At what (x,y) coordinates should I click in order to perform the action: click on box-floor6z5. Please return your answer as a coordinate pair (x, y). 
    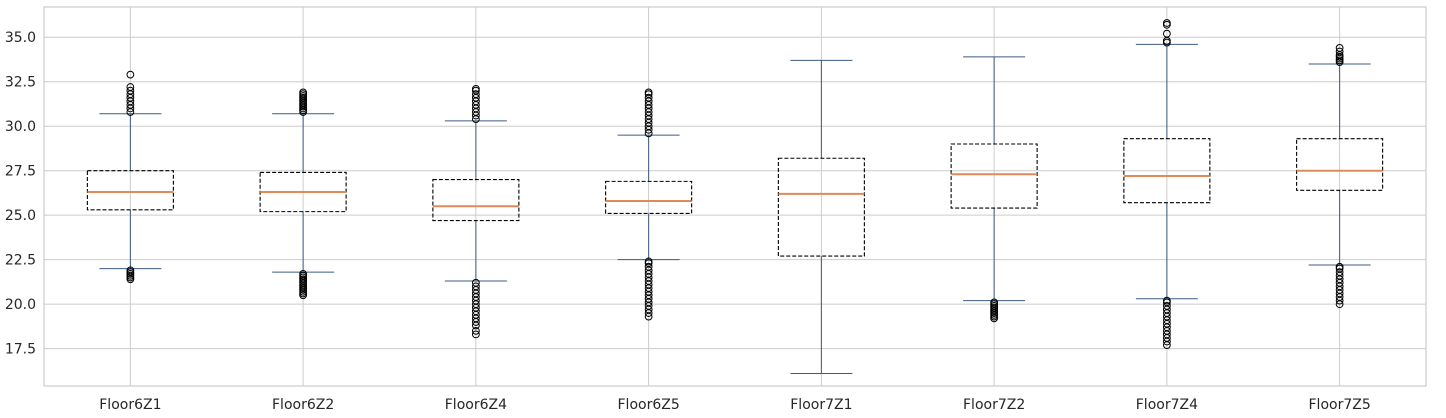
    Looking at the image, I should click on (649, 204).